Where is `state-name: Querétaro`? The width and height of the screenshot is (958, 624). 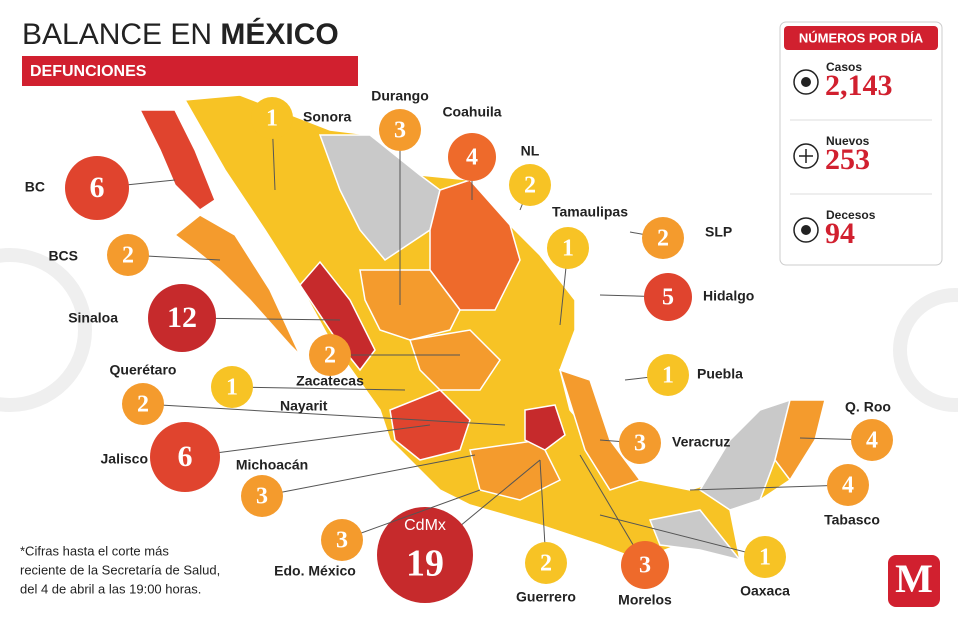 state-name: Querétaro is located at coordinates (143, 370).